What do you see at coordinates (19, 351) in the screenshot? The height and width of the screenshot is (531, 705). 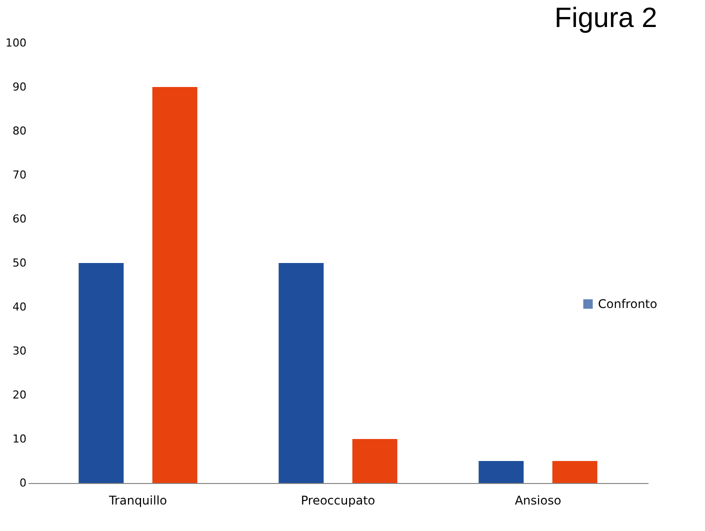 I see `y-tick-label: 30` at bounding box center [19, 351].